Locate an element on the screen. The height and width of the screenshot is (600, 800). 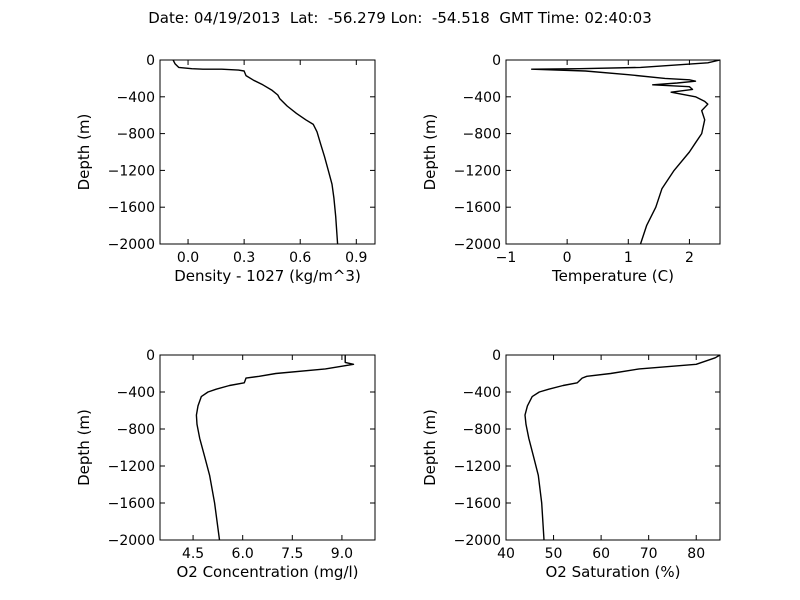
x-tick-label: 0 is located at coordinates (567, 258).